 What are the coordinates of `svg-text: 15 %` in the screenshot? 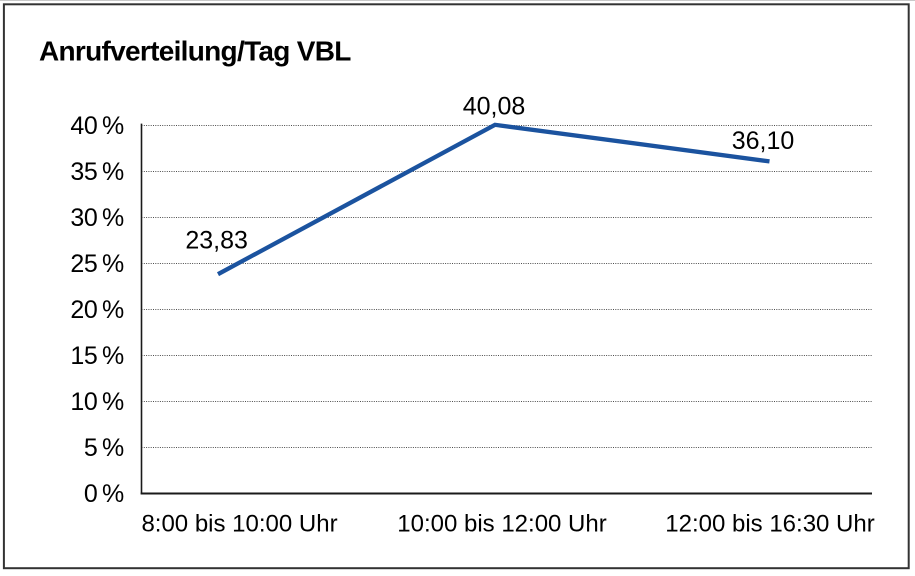 It's located at (97, 356).